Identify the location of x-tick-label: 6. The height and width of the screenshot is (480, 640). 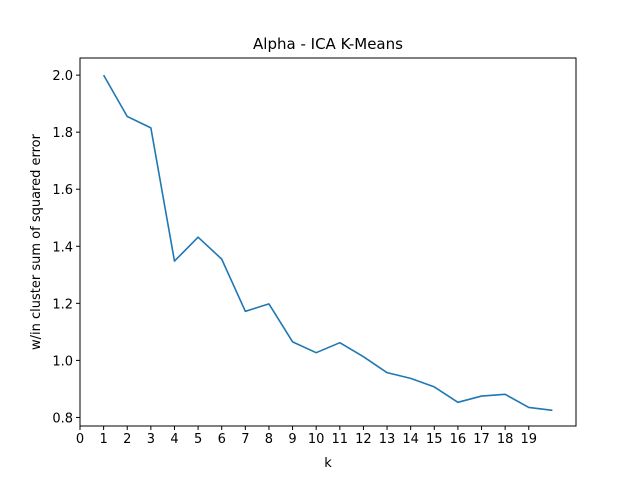
(222, 439).